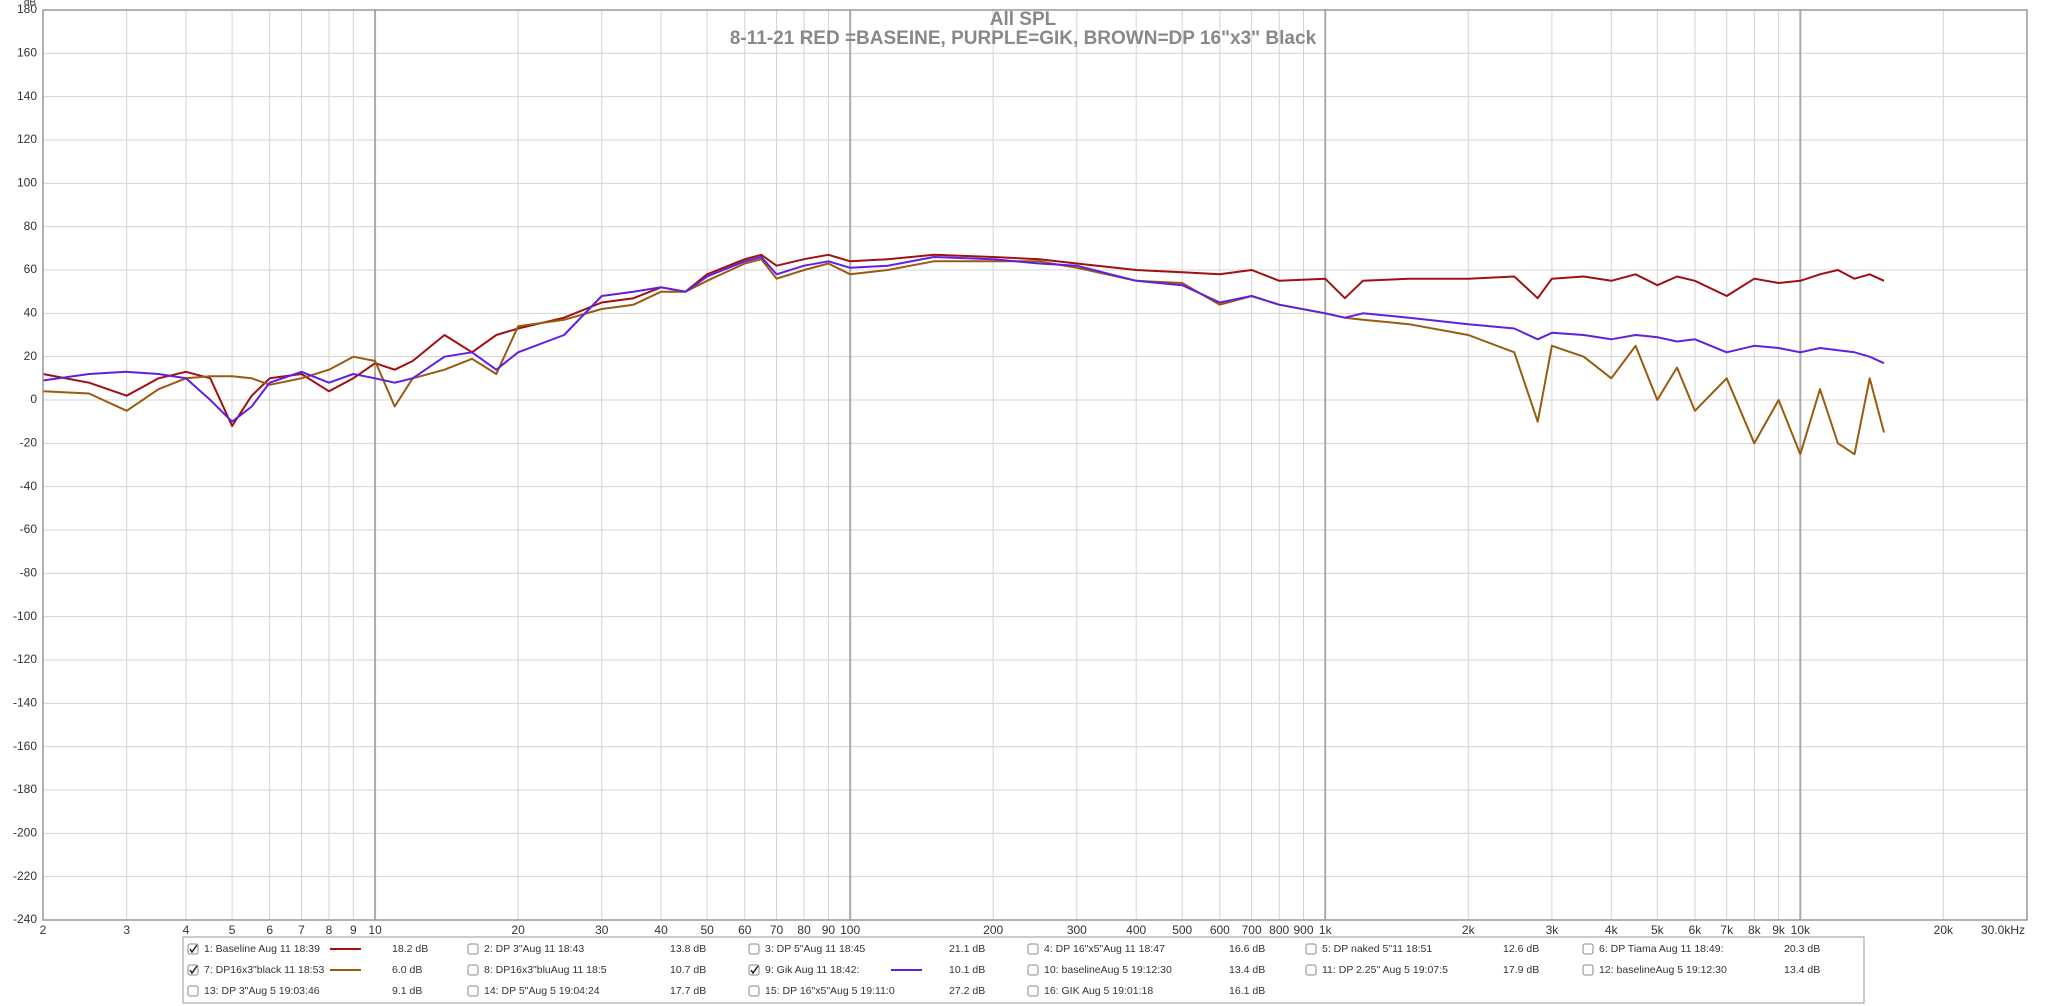  Describe the element at coordinates (1247, 991) in the screenshot. I see `legend-value: 16.1 dB` at that location.